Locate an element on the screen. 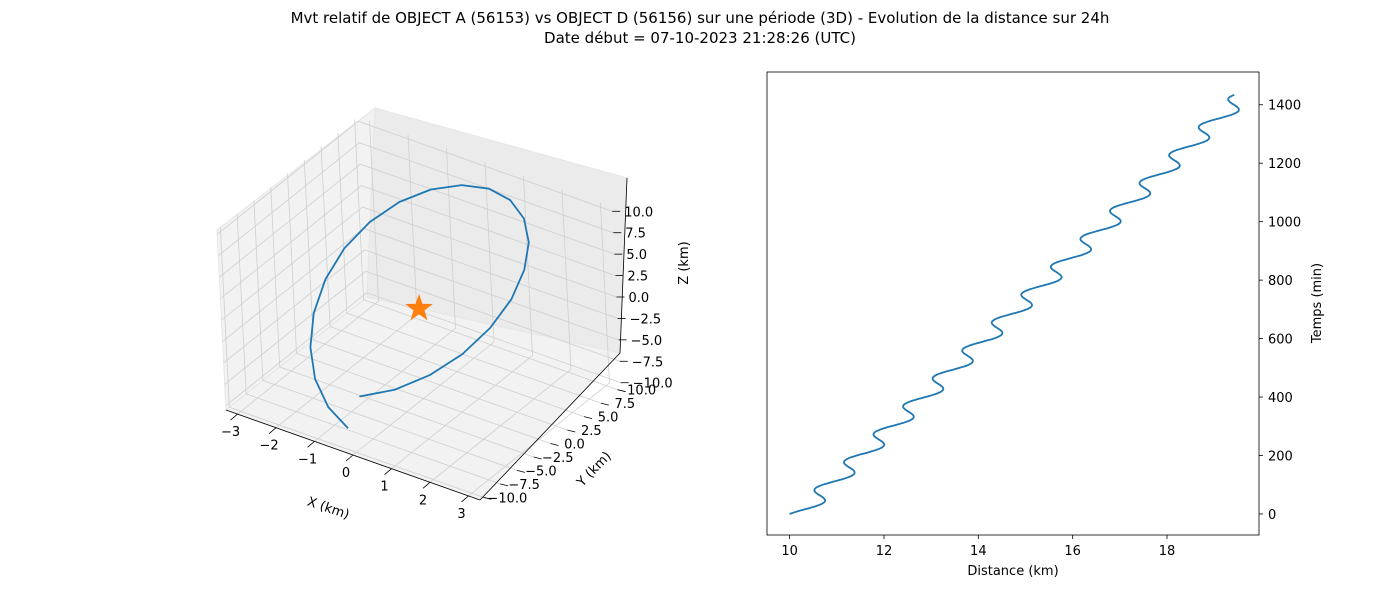 The image size is (1400, 600). z-tick-label: 0.0 is located at coordinates (639, 298).